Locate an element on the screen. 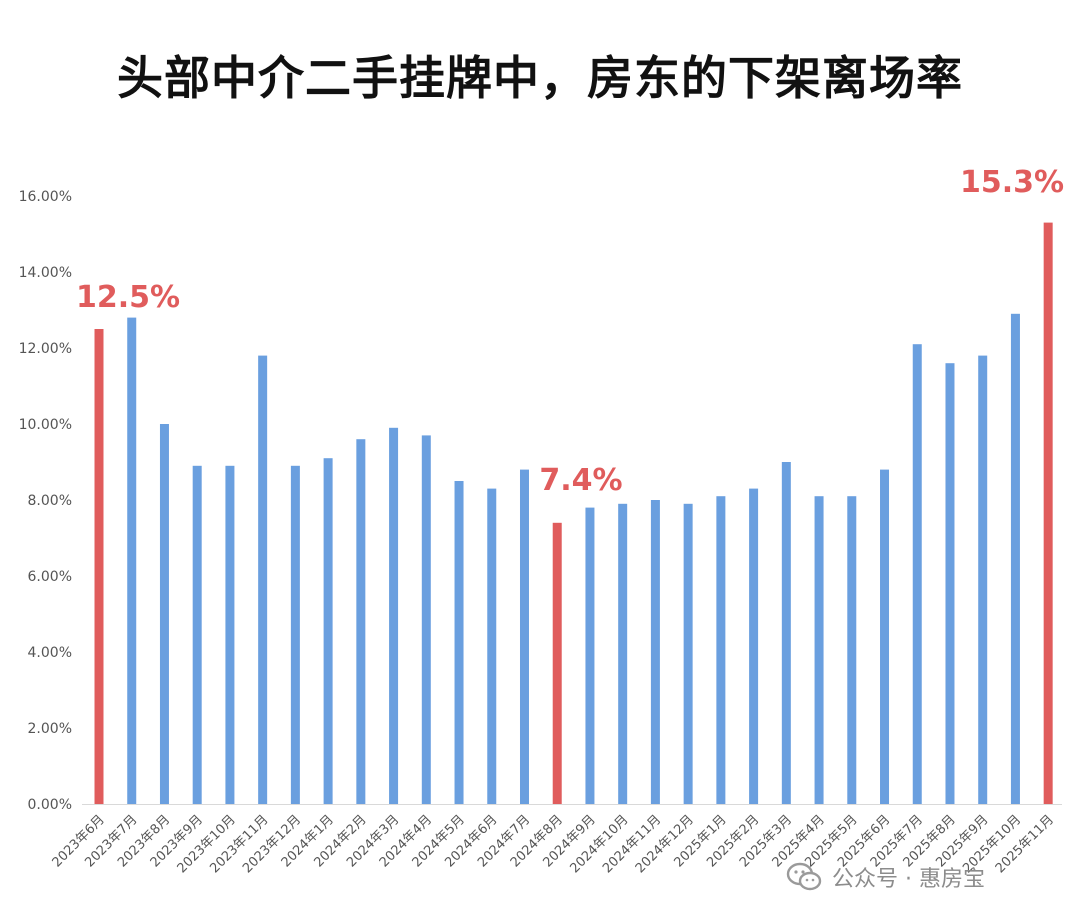 The width and height of the screenshot is (1080, 918). y-tick-label: 12.00% is located at coordinates (45, 349).